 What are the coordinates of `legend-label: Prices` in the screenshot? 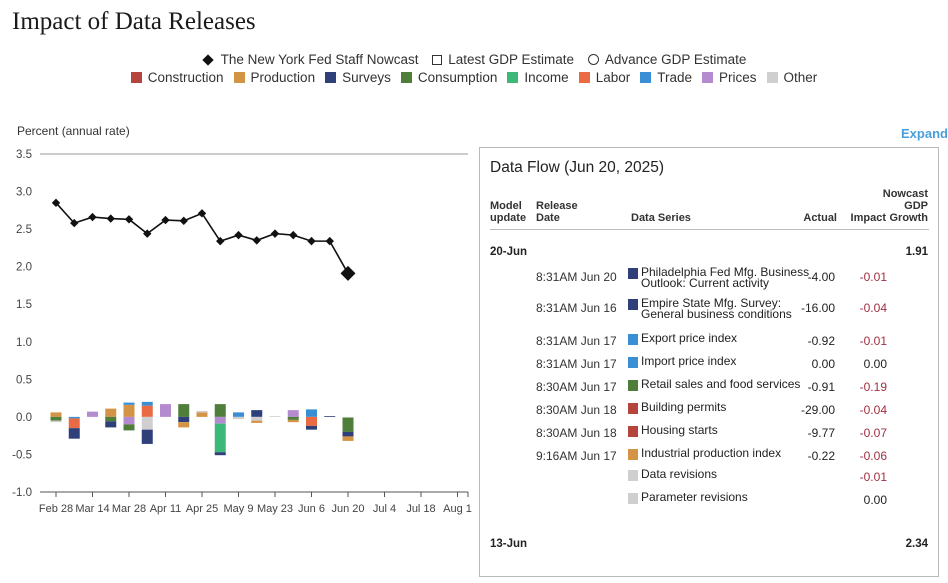 It's located at (737, 77).